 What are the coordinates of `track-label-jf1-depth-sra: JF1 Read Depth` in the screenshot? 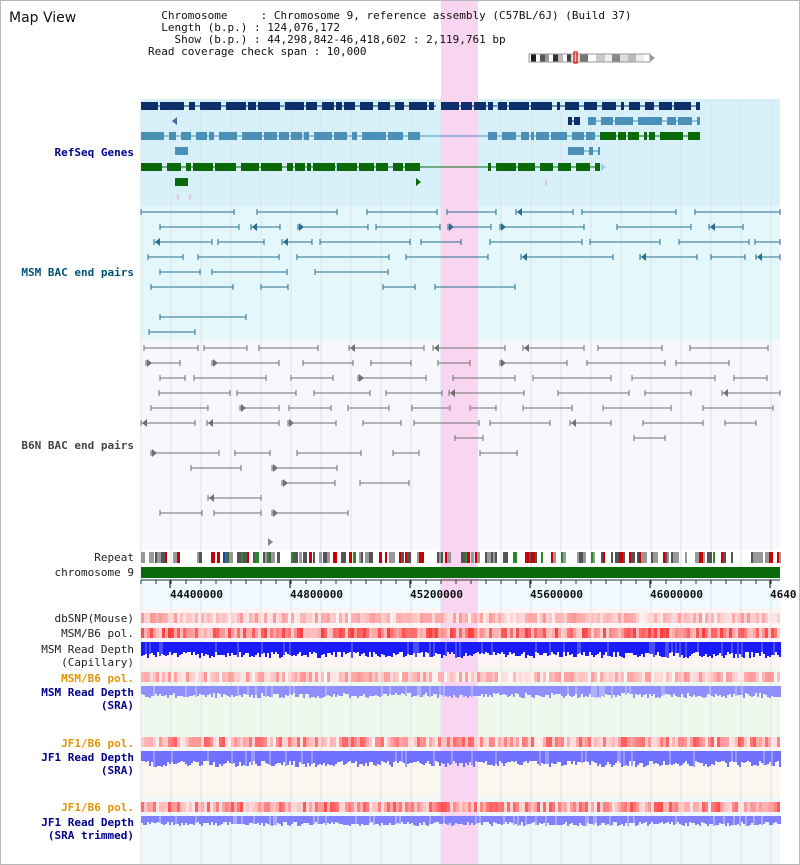 It's located at (87, 757).